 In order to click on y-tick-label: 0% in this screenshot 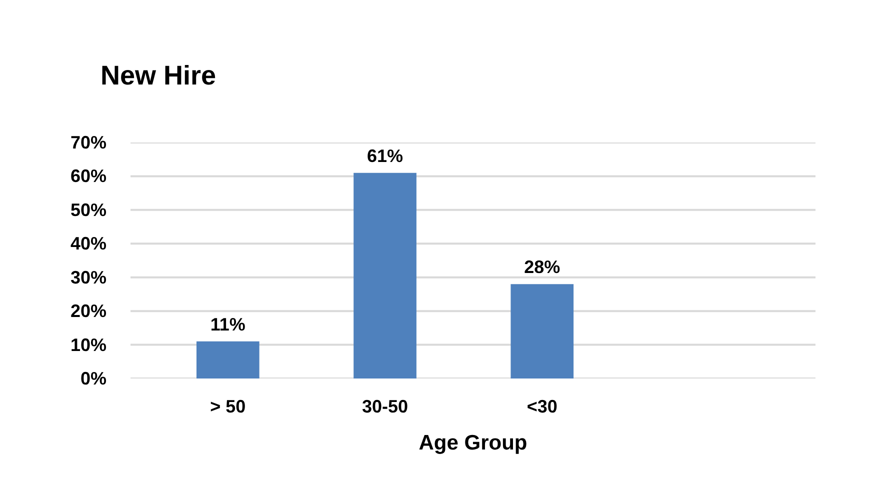, I will do `click(93, 378)`.